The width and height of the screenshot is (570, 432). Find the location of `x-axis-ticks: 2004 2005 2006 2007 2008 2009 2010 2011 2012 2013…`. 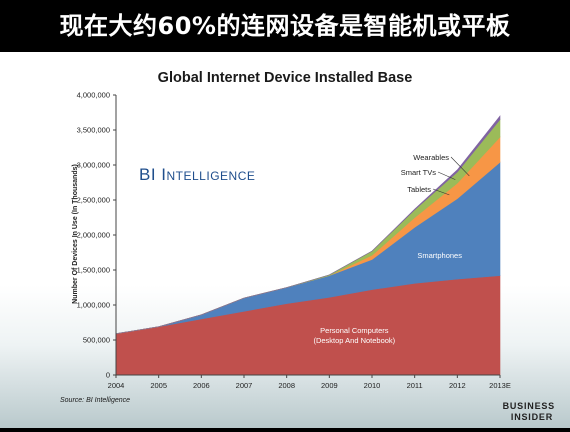

x-axis-ticks: 2004 2005 2006 2007 2008 2009 2010 2011 2012 2013… is located at coordinates (309, 382).